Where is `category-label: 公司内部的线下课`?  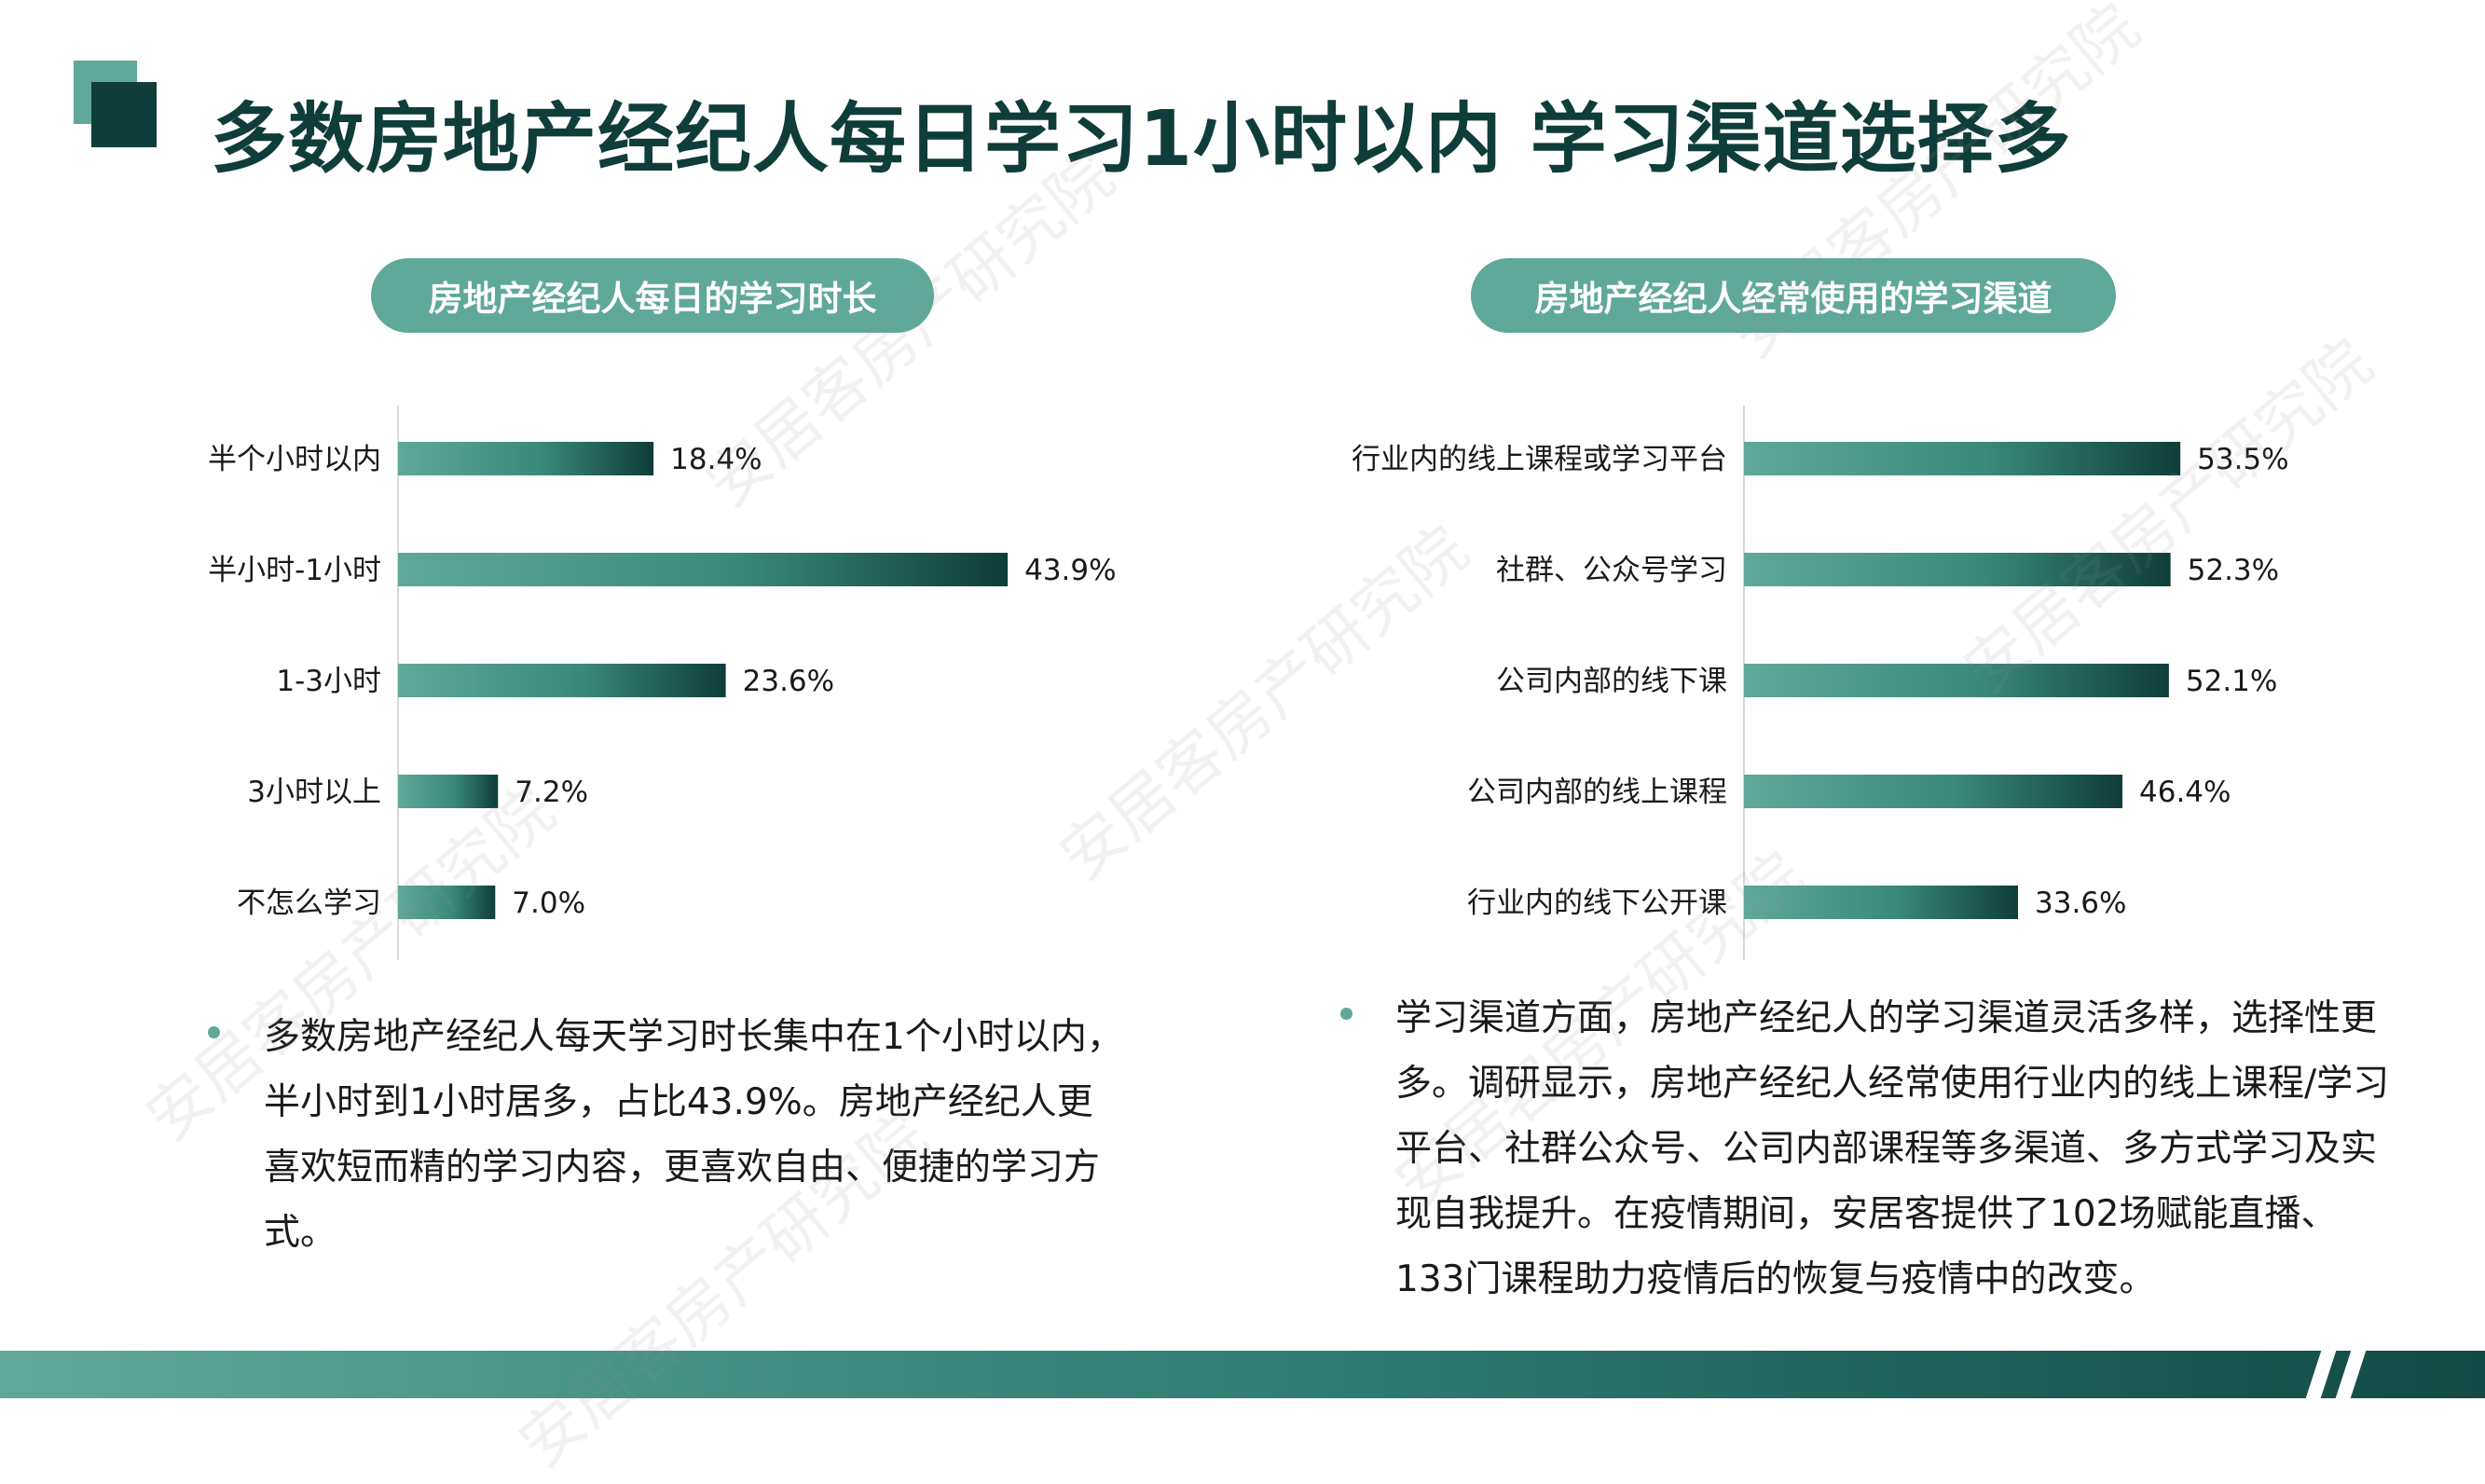 category-label: 公司内部的线下课 is located at coordinates (1611, 681).